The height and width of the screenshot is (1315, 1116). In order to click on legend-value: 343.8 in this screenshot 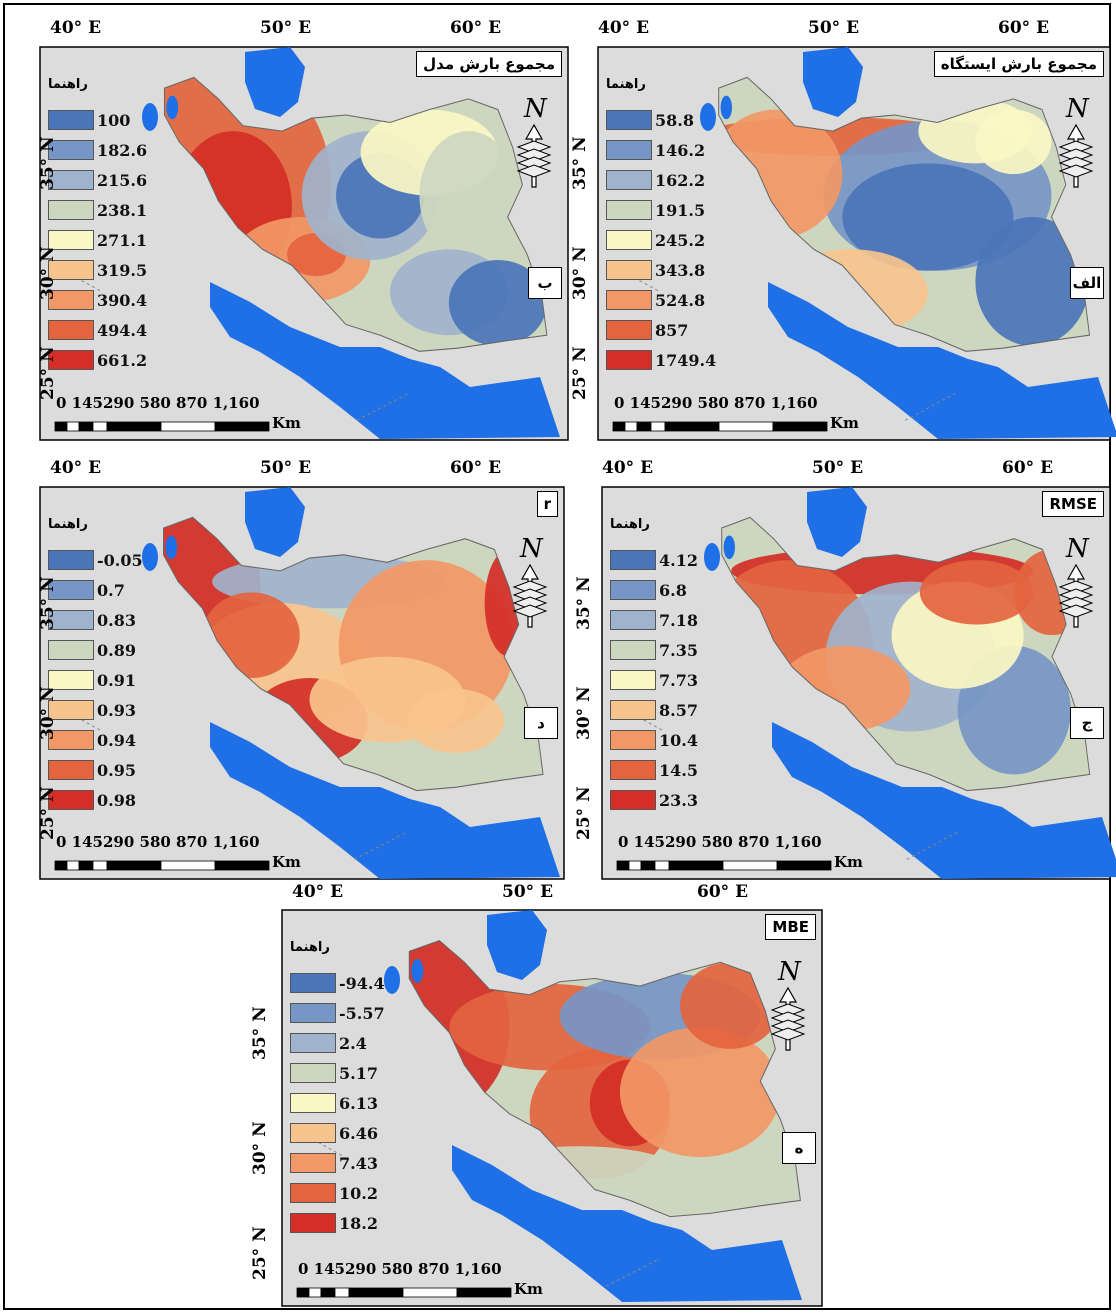, I will do `click(680, 270)`.